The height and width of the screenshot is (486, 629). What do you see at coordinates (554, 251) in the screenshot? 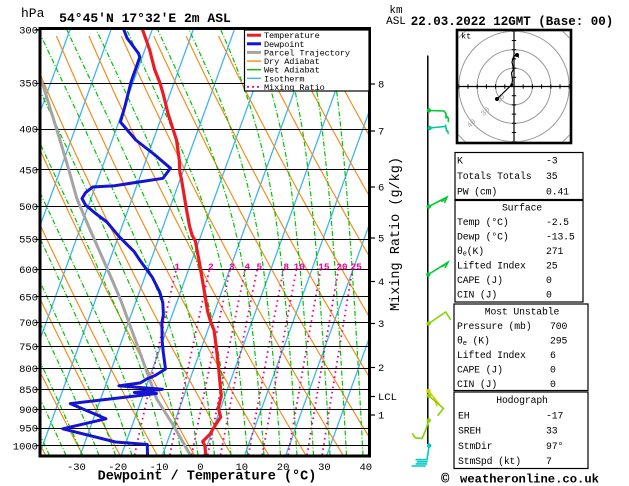
I see `svg-text: 271` at bounding box center [554, 251].